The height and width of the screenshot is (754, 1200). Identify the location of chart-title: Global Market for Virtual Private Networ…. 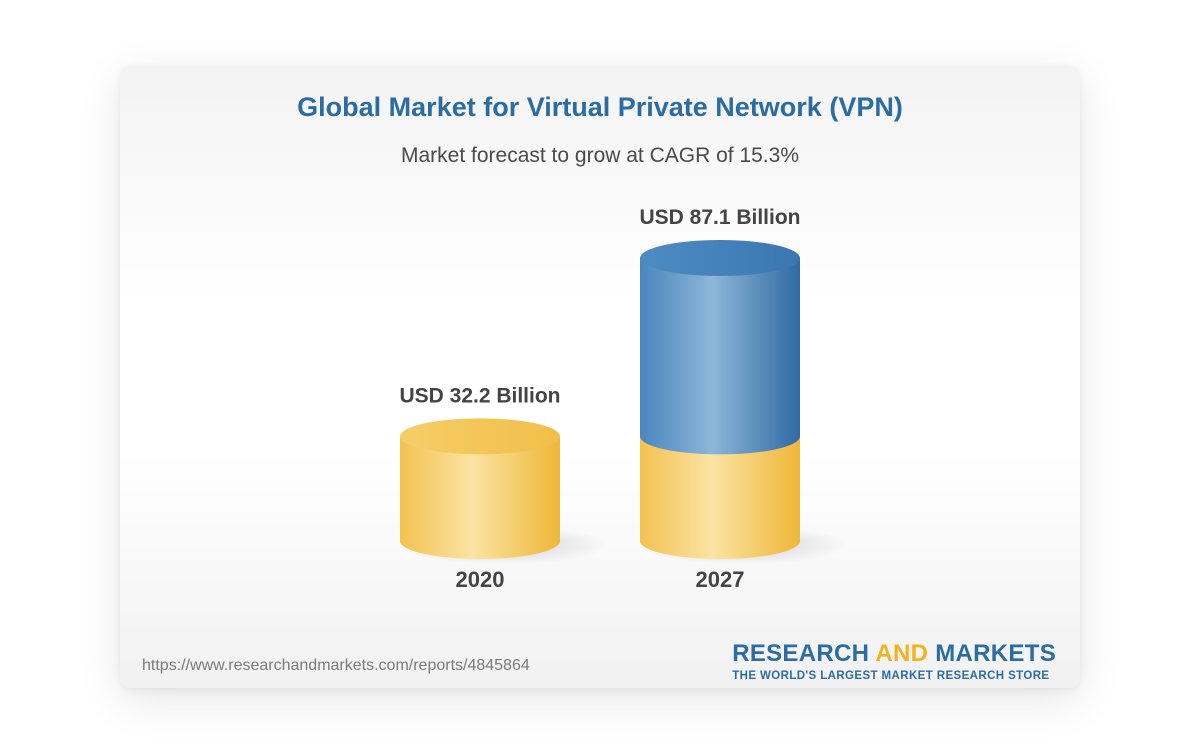
(600, 107).